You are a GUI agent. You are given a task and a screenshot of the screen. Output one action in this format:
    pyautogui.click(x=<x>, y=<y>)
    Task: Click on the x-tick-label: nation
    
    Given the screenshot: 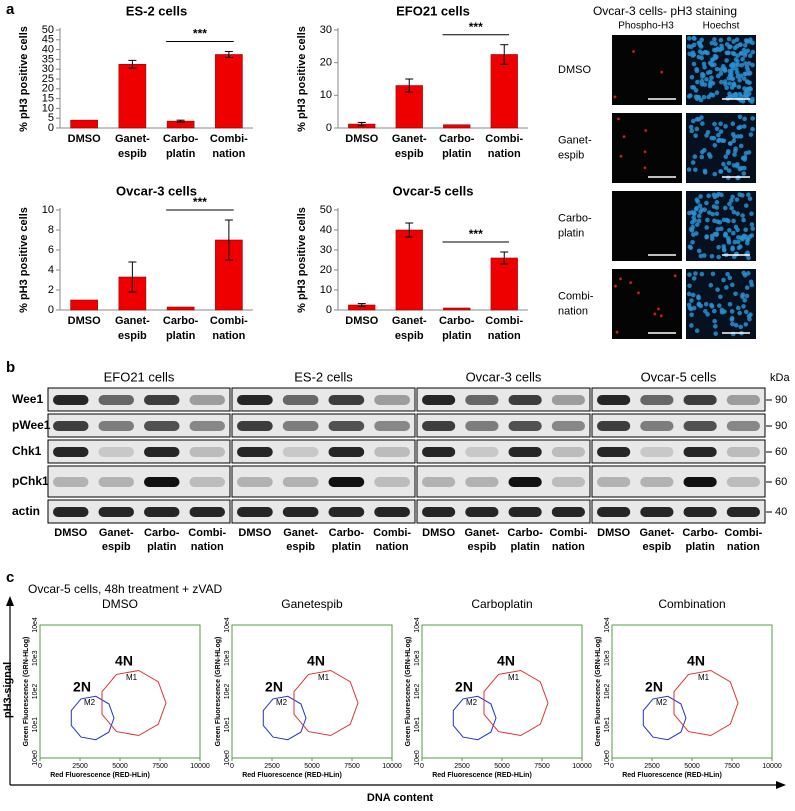 What is the action you would take?
    pyautogui.click(x=504, y=154)
    